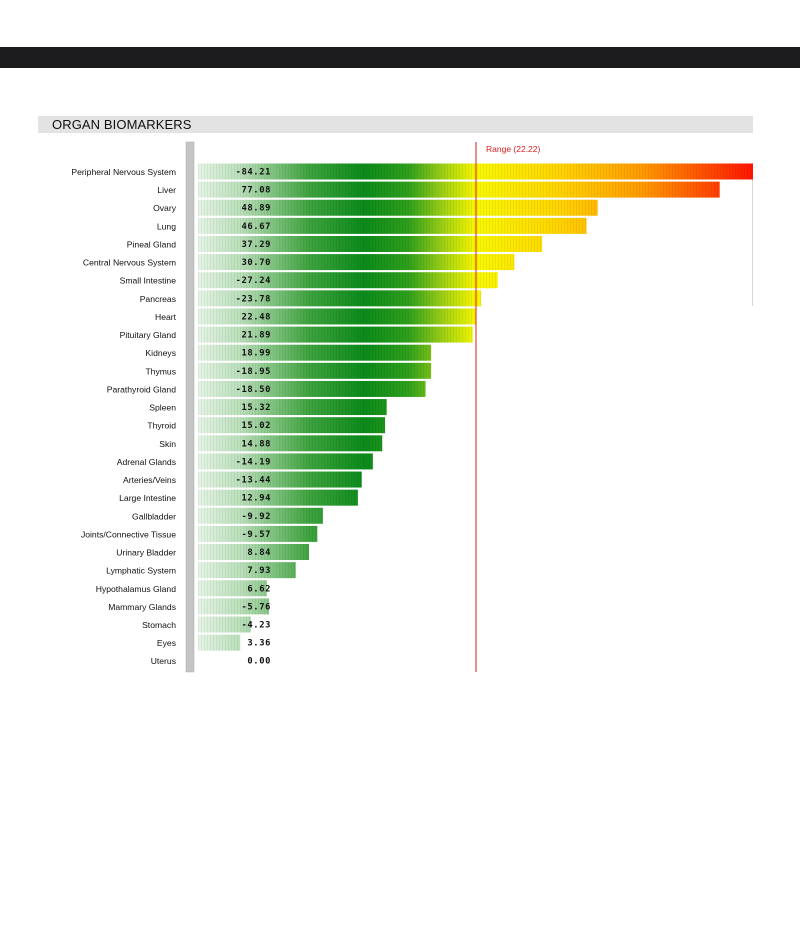 Image resolution: width=800 pixels, height=939 pixels. What do you see at coordinates (256, 499) in the screenshot?
I see `value-label-18: 12.94` at bounding box center [256, 499].